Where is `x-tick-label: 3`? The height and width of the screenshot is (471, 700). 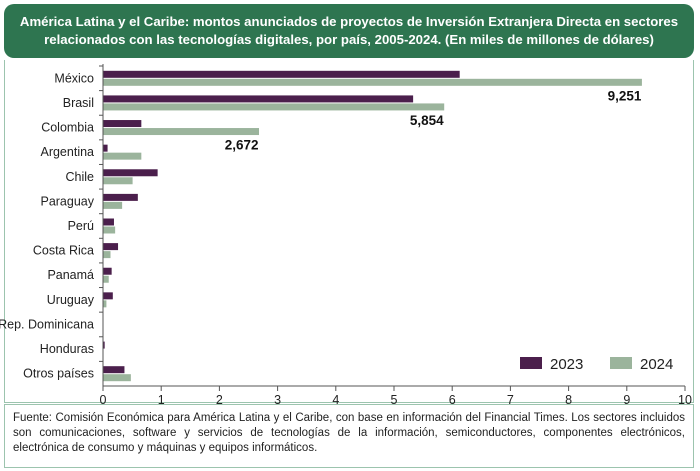 x-tick-label: 3 is located at coordinates (277, 398).